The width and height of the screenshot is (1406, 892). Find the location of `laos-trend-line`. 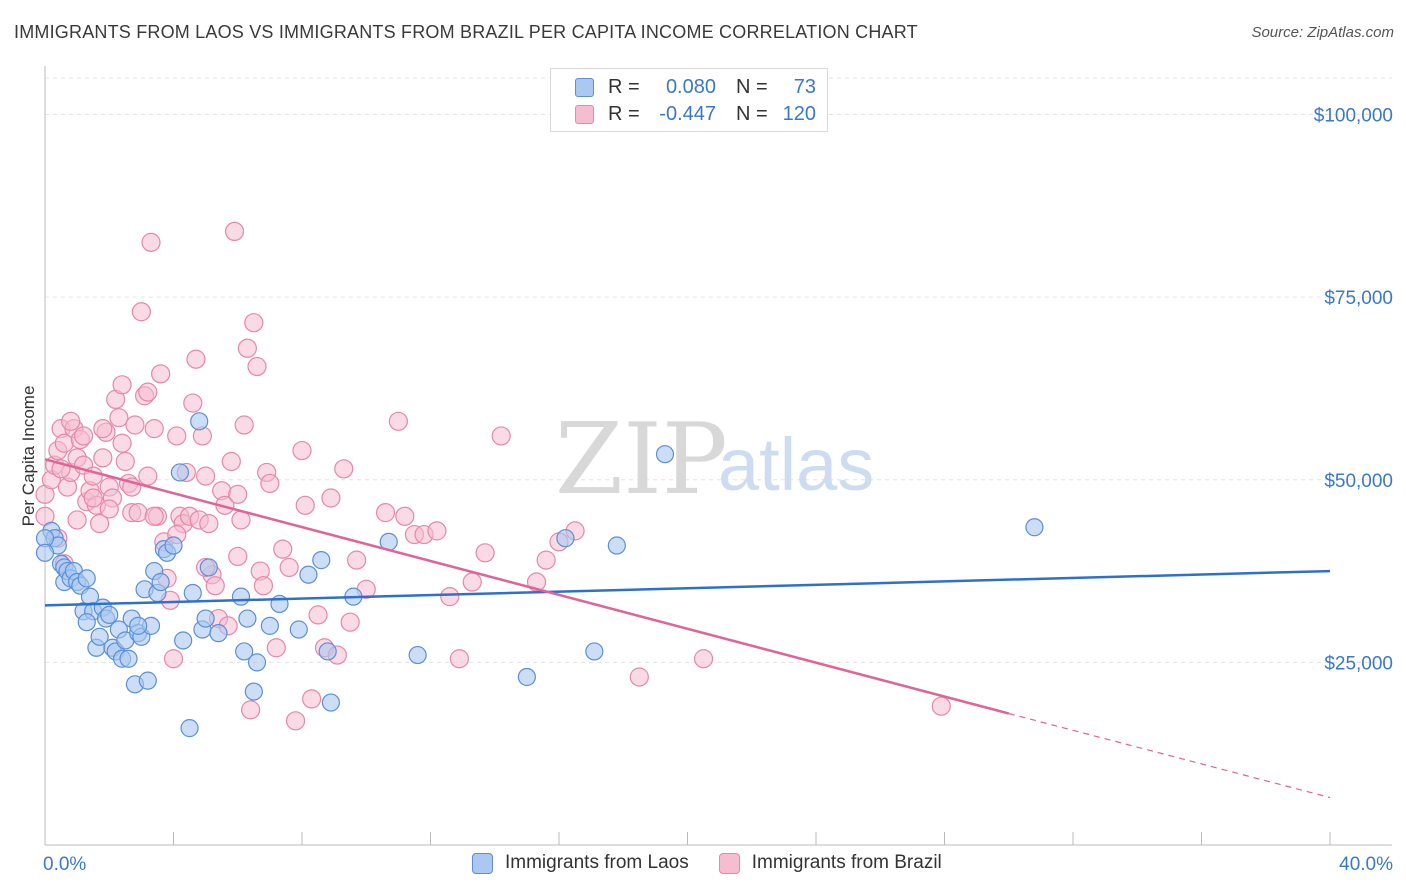

laos-trend-line is located at coordinates (687, 588).